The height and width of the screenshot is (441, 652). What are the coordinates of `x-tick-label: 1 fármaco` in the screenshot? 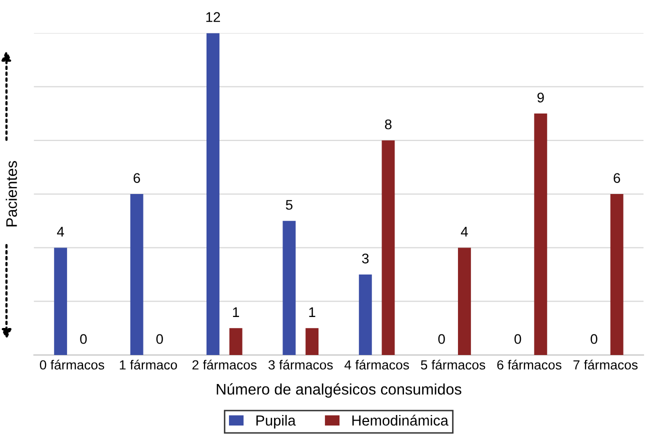 It's located at (148, 365).